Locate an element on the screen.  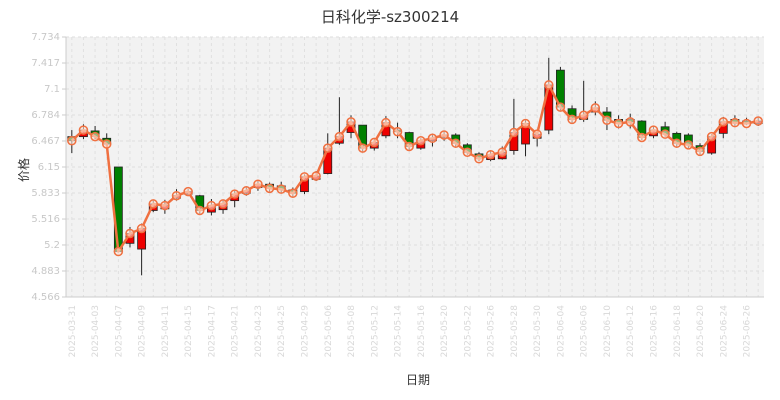
x-tick-label: 2025-04-11 is located at coordinates (166, 331).